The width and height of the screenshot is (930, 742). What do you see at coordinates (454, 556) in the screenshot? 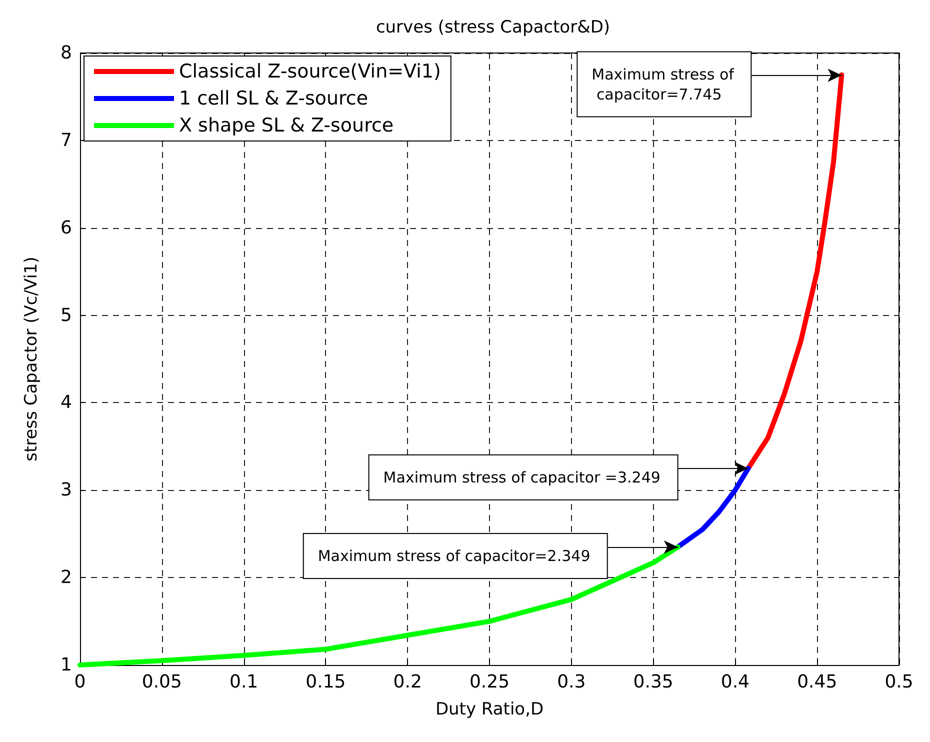
I see `annotation: Maximum stress of capacitor=2.349` at bounding box center [454, 556].